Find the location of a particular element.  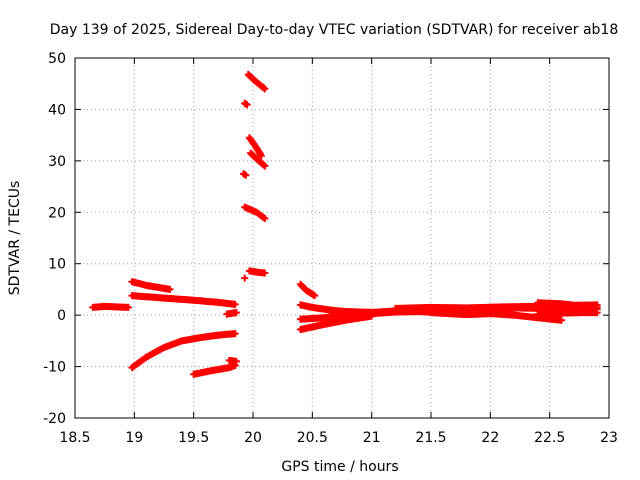

data-point-fill is located at coordinates (264, 165).